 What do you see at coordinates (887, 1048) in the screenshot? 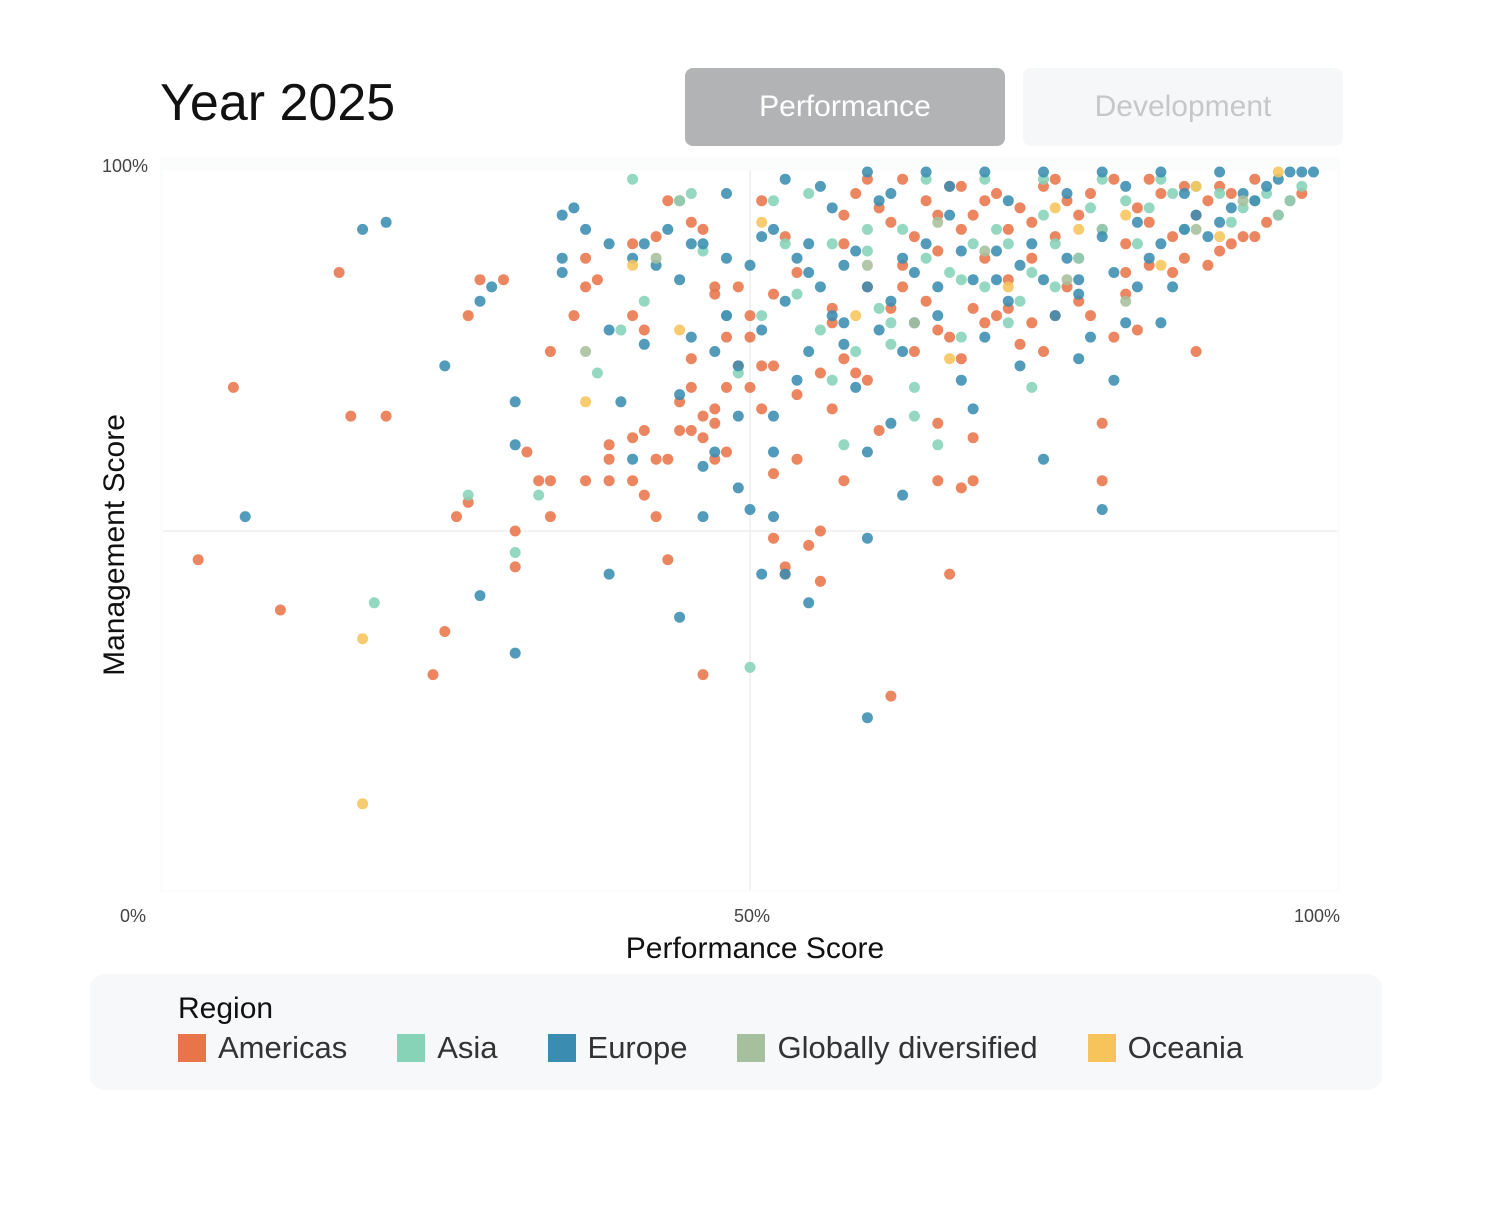
I see `legend-item-globally-diversified: Globally diversified` at bounding box center [887, 1048].